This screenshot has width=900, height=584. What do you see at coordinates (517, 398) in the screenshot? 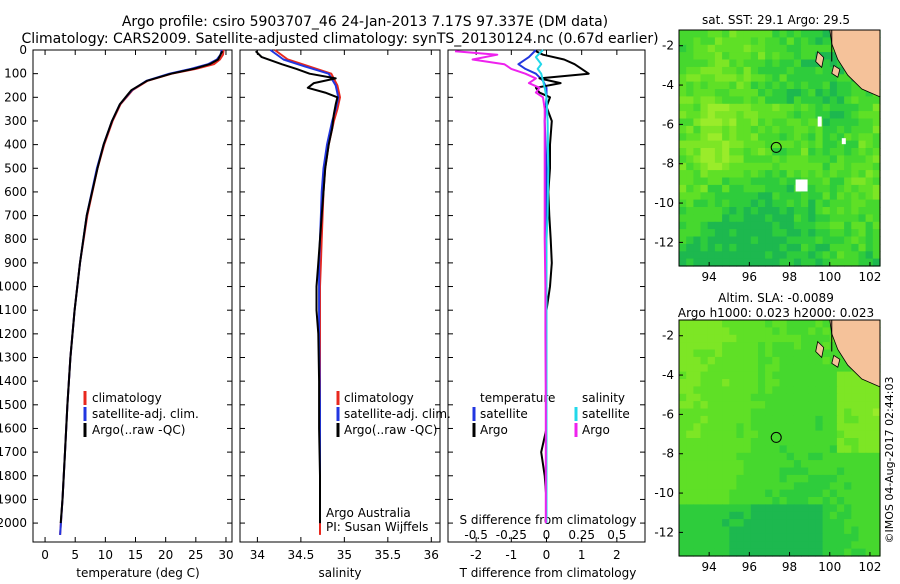
I see `difference-legend-temp-heading: temperature` at bounding box center [517, 398].